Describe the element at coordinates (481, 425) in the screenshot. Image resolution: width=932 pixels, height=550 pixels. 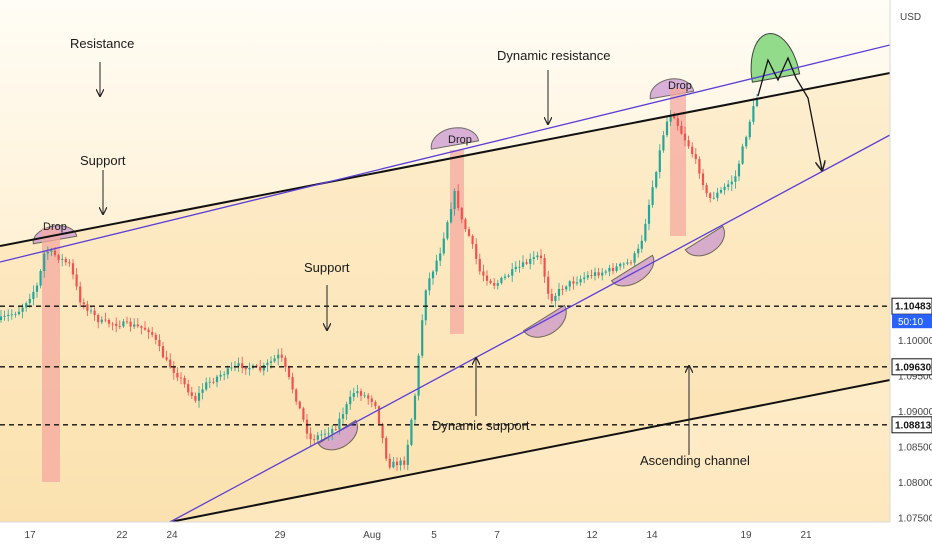
I see `annotation-label: Dynamic support` at that location.